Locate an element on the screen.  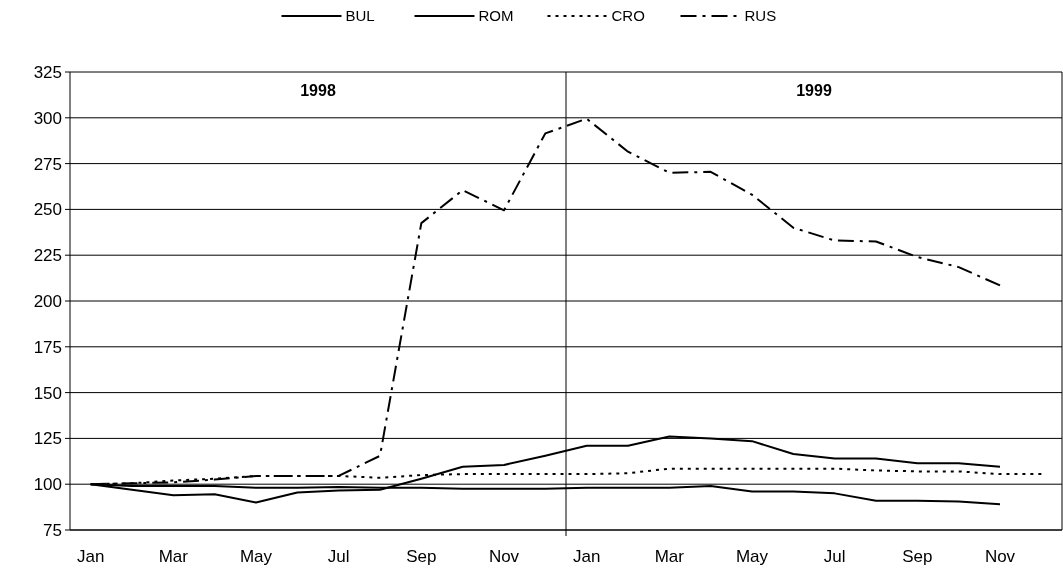
y-tick-label: 125 is located at coordinates (47, 439).